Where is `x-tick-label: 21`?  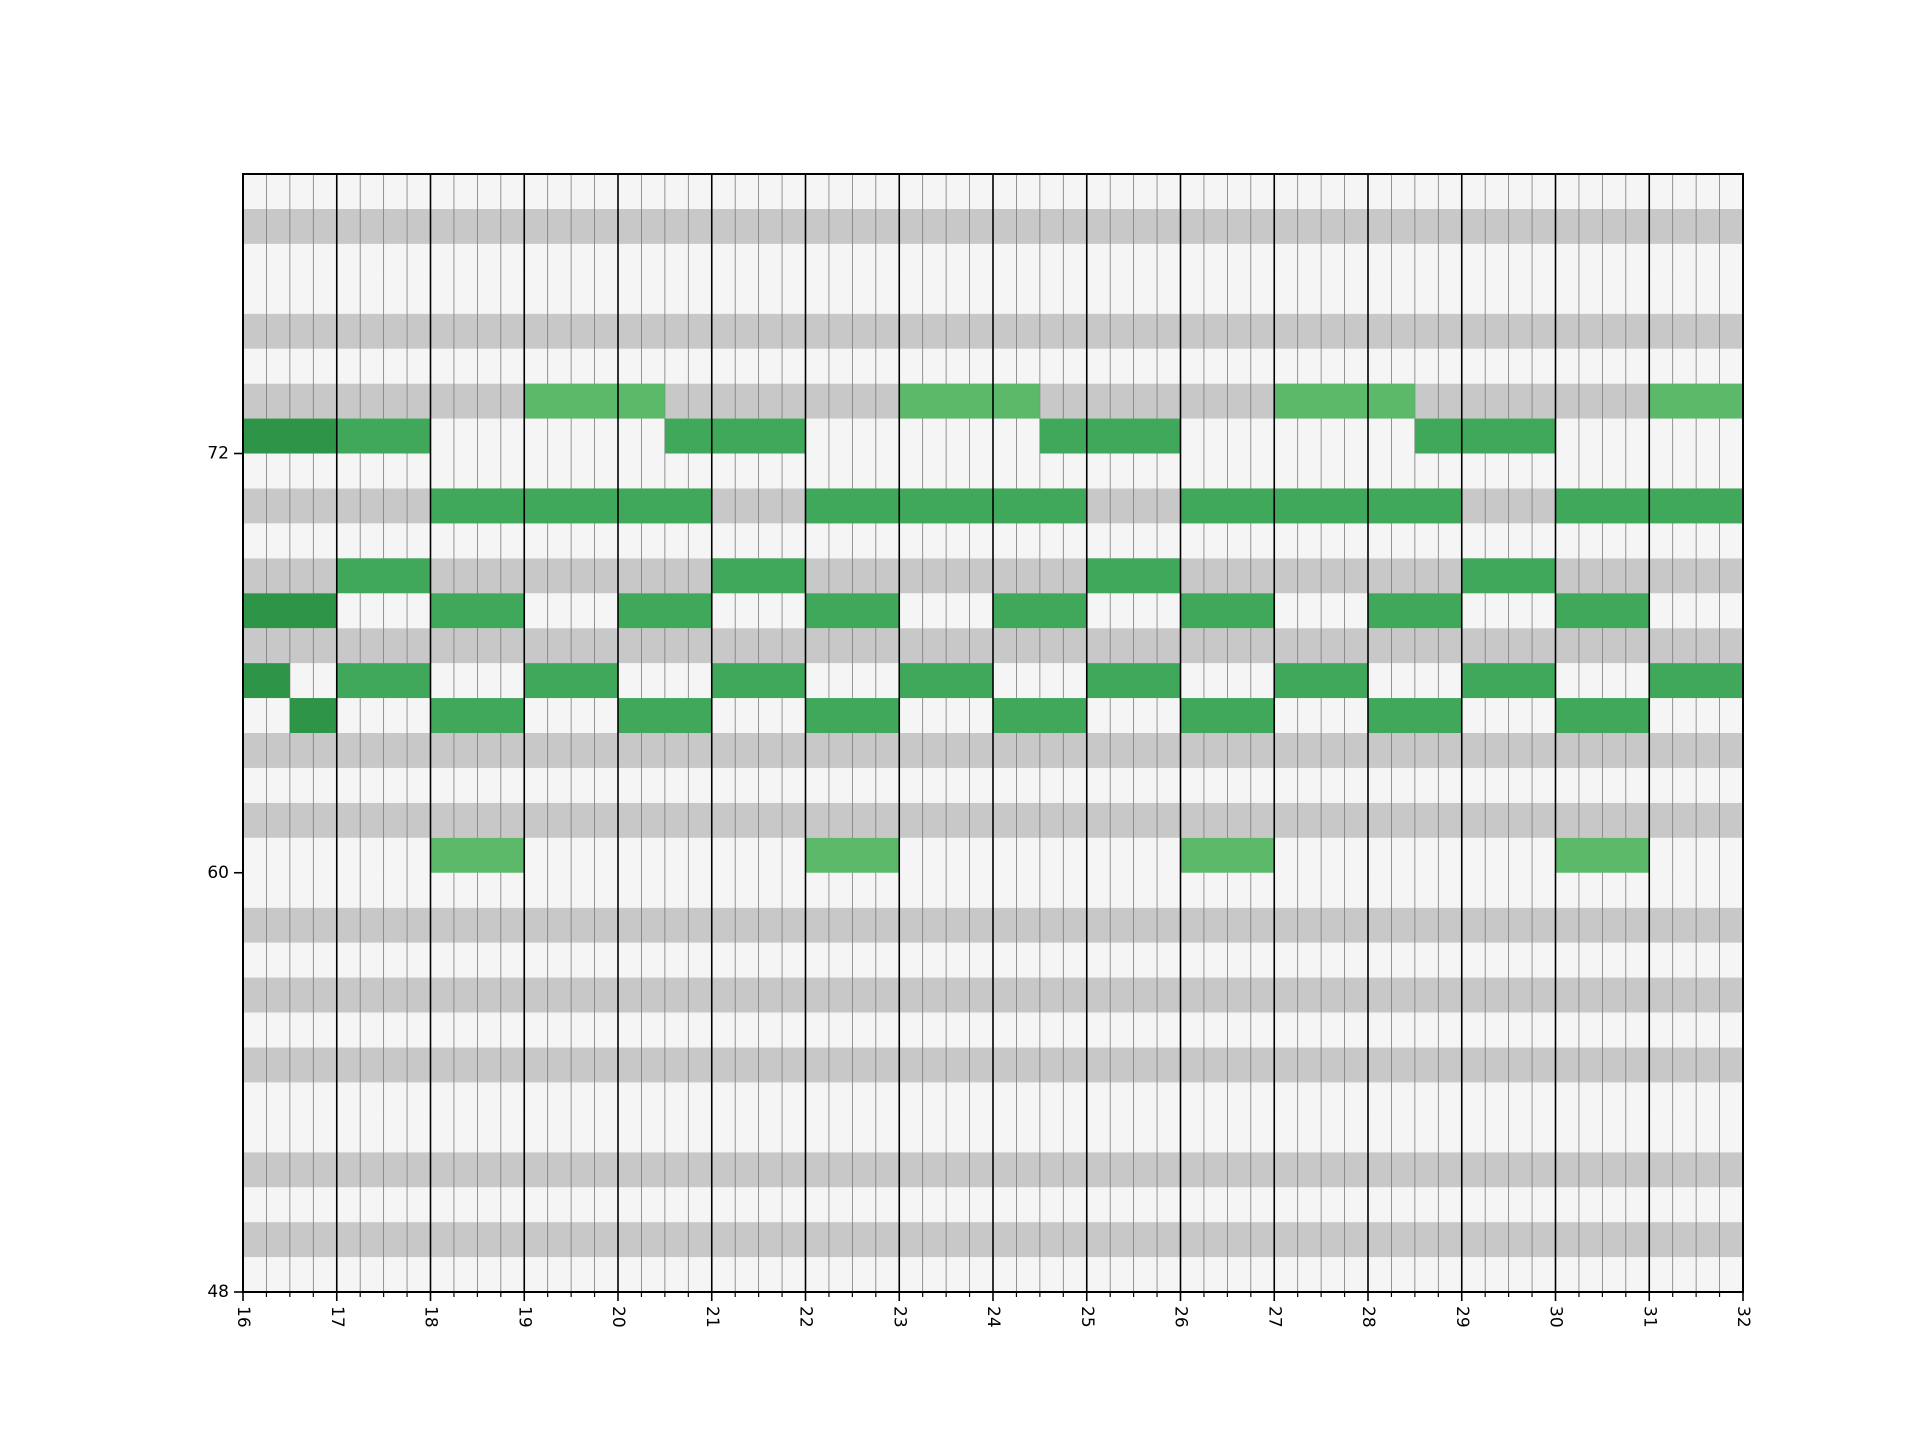 x-tick-label: 21 is located at coordinates (712, 1317).